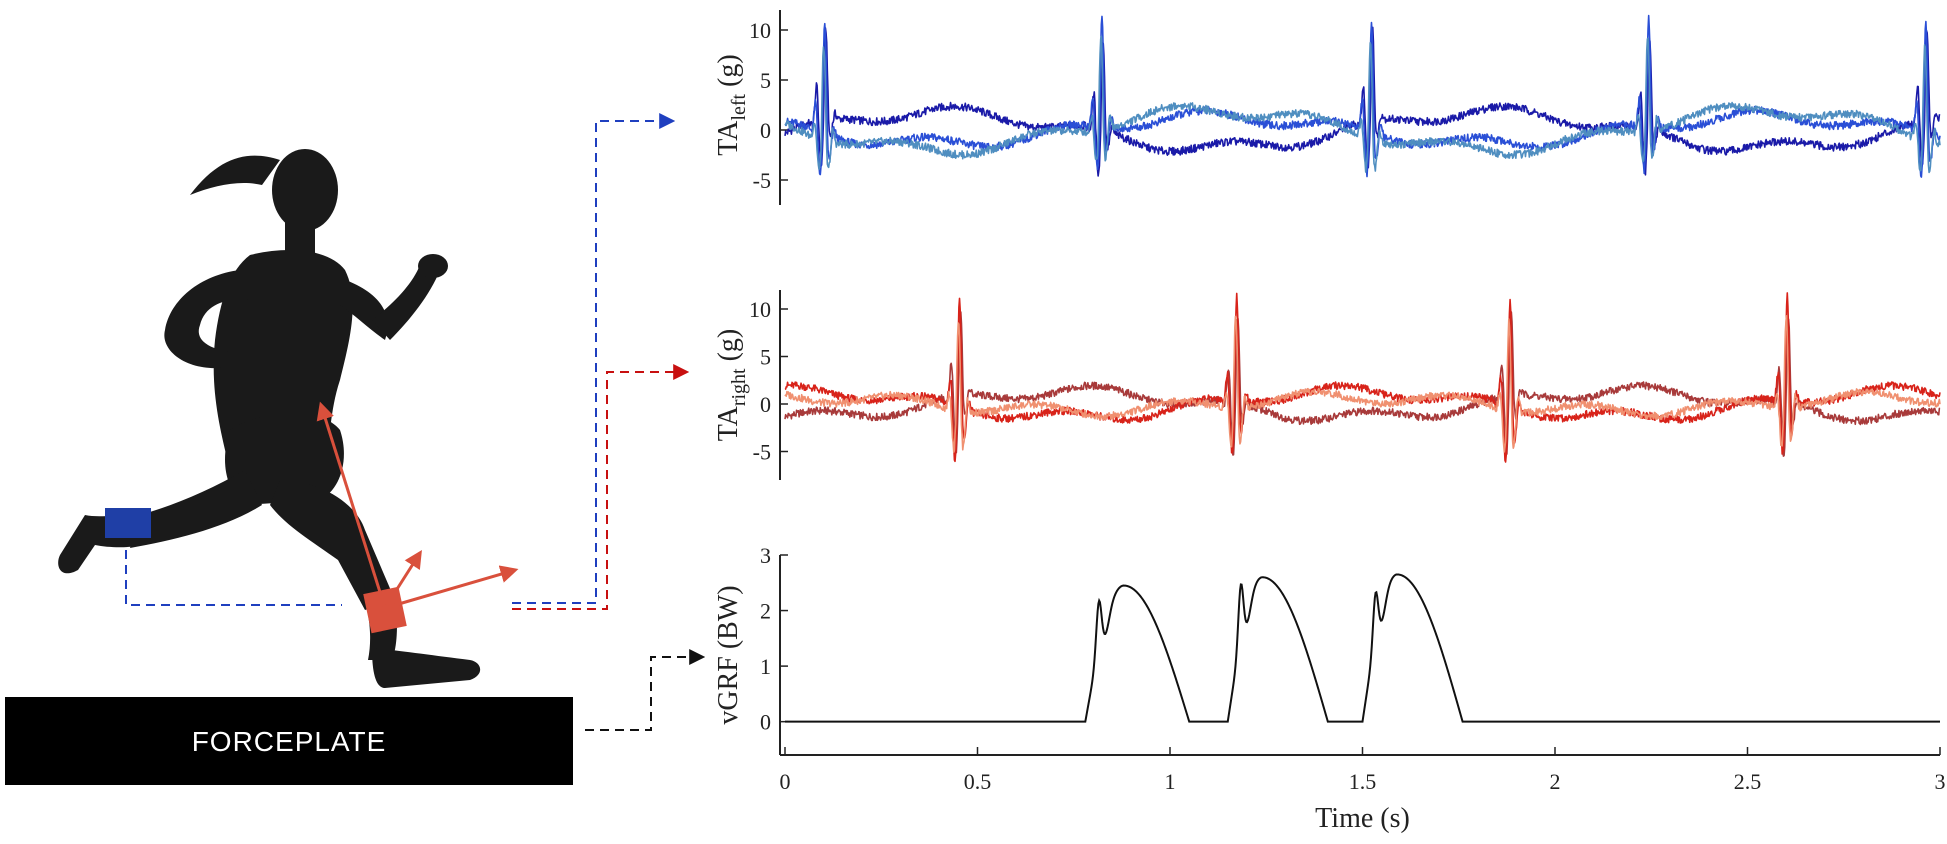  What do you see at coordinates (1555, 781) in the screenshot?
I see `x-tick-label: 2` at bounding box center [1555, 781].